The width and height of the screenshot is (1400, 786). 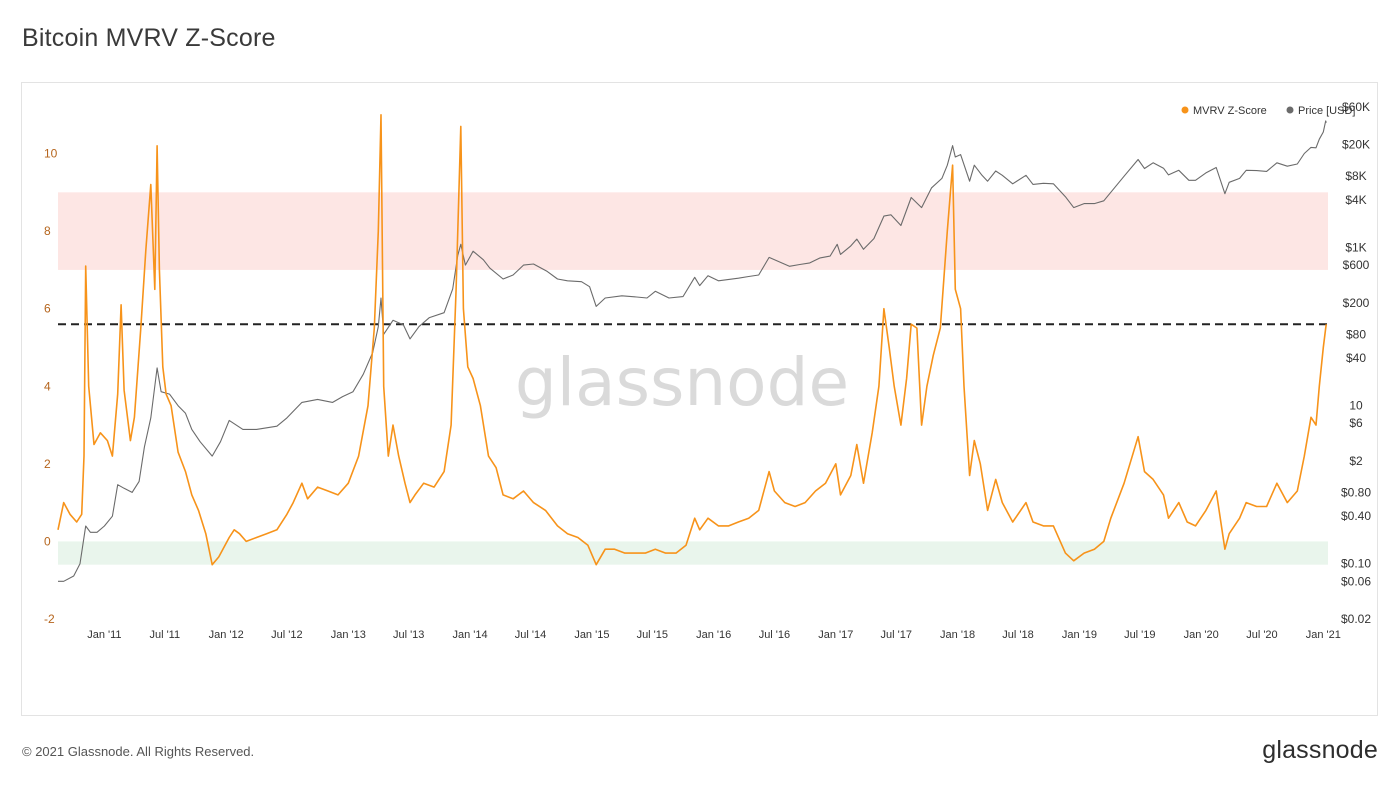 I want to click on left-tick-label: 10, so click(x=51, y=154).